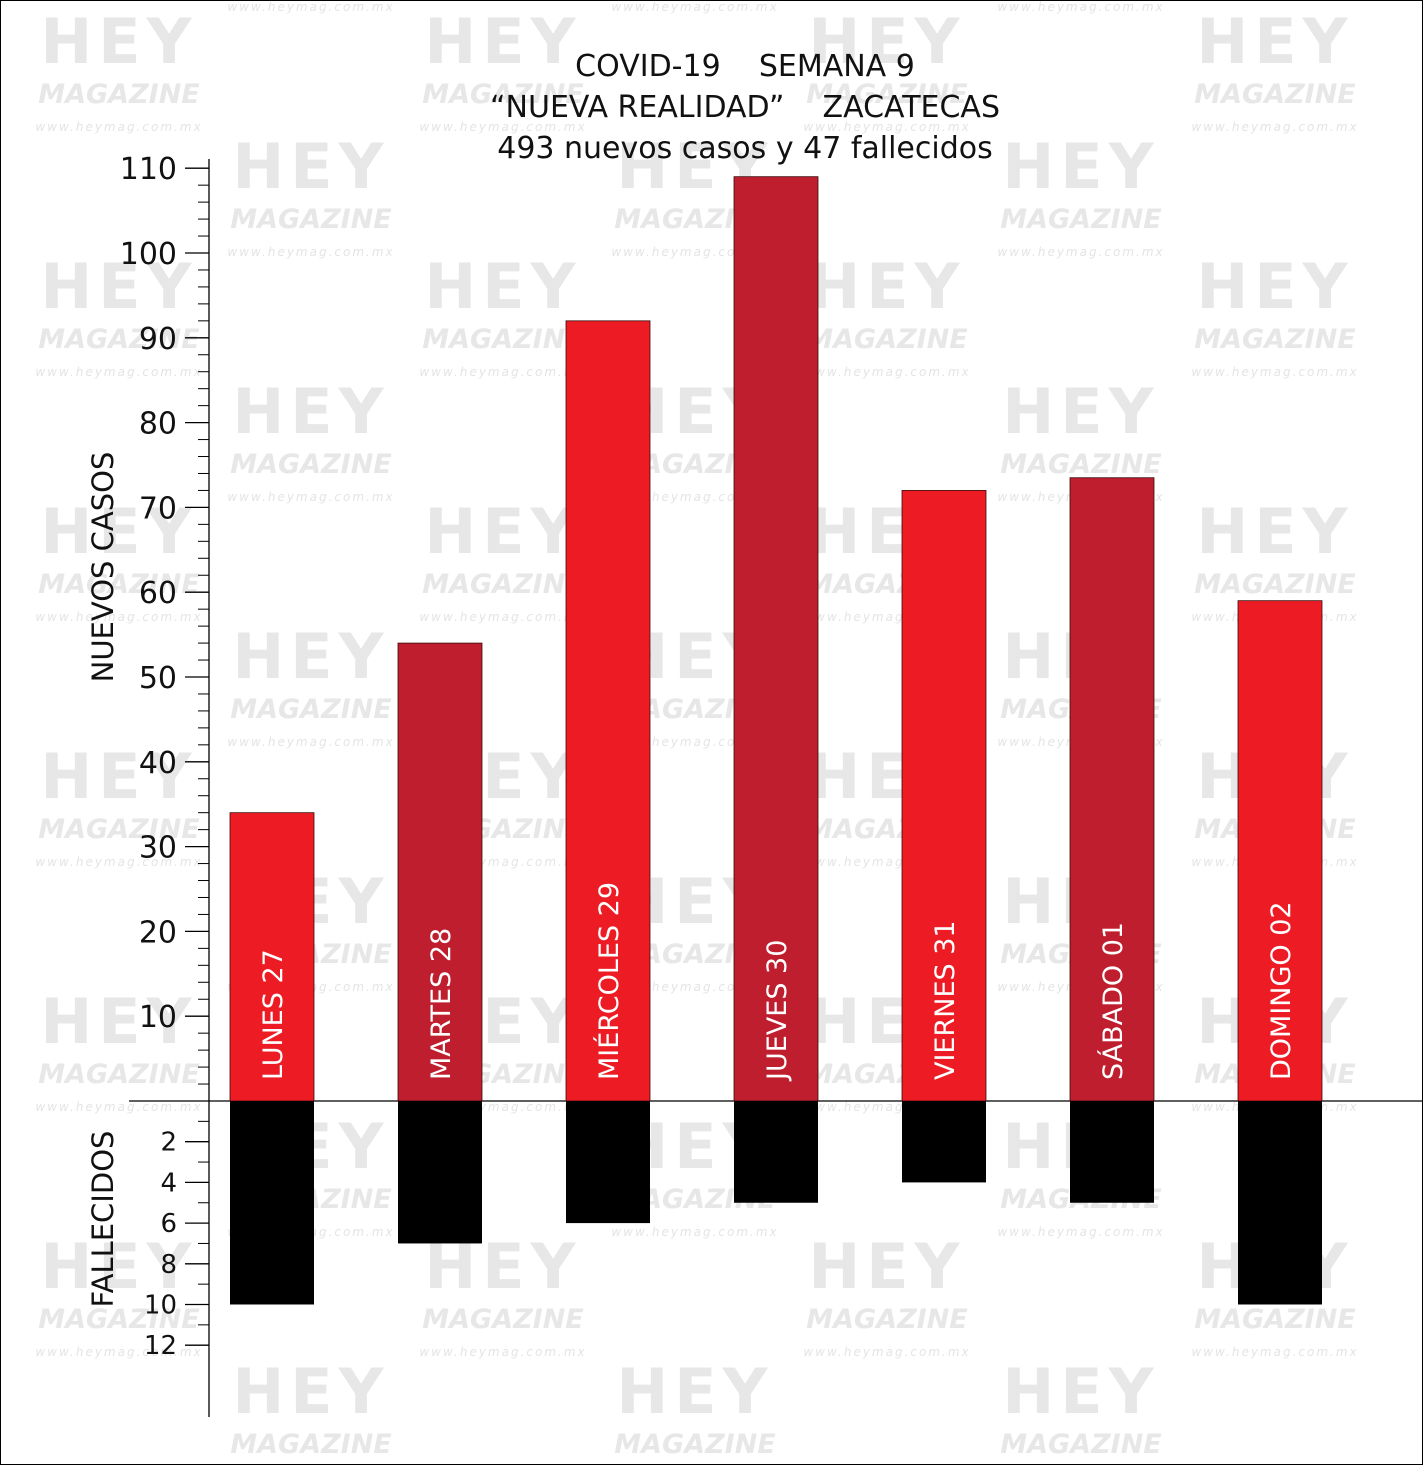  What do you see at coordinates (158, 593) in the screenshot?
I see `upper-tick-label: 60` at bounding box center [158, 593].